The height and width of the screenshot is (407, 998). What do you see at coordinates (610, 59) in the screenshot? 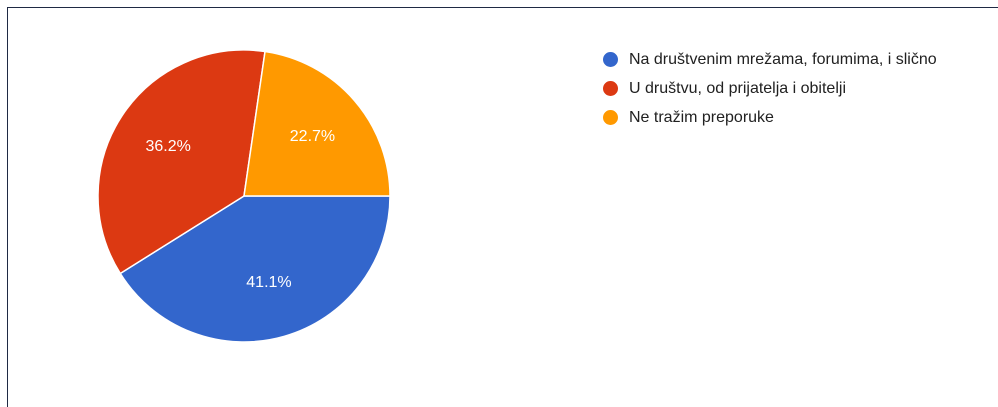
I see `legend-marker-social-networks` at bounding box center [610, 59].